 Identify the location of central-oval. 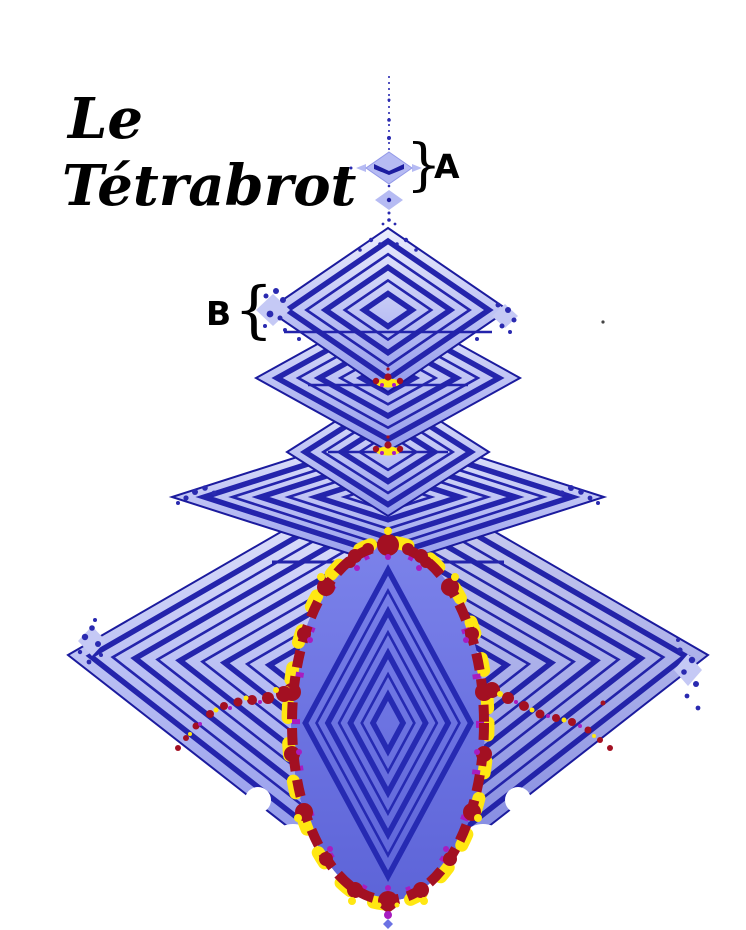
(388, 723).